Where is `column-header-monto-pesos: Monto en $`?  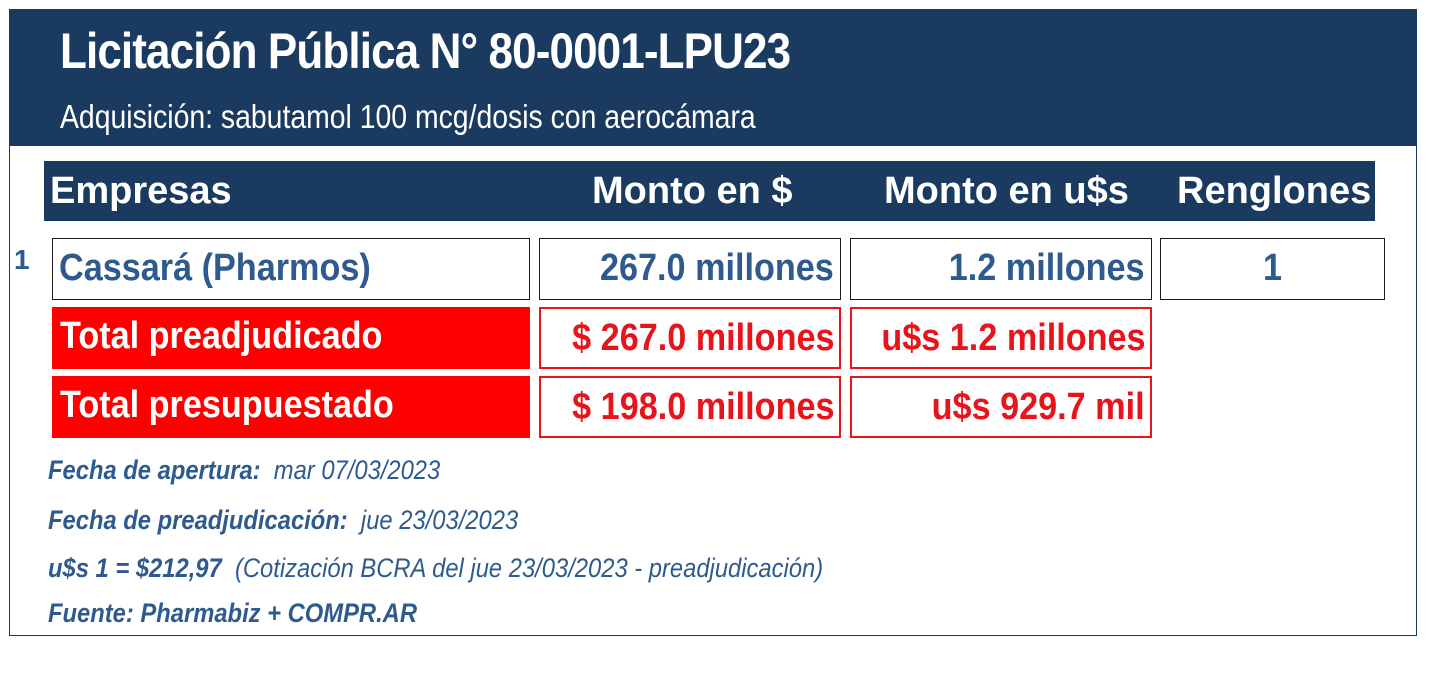
column-header-monto-pesos: Monto en $ is located at coordinates (692, 191).